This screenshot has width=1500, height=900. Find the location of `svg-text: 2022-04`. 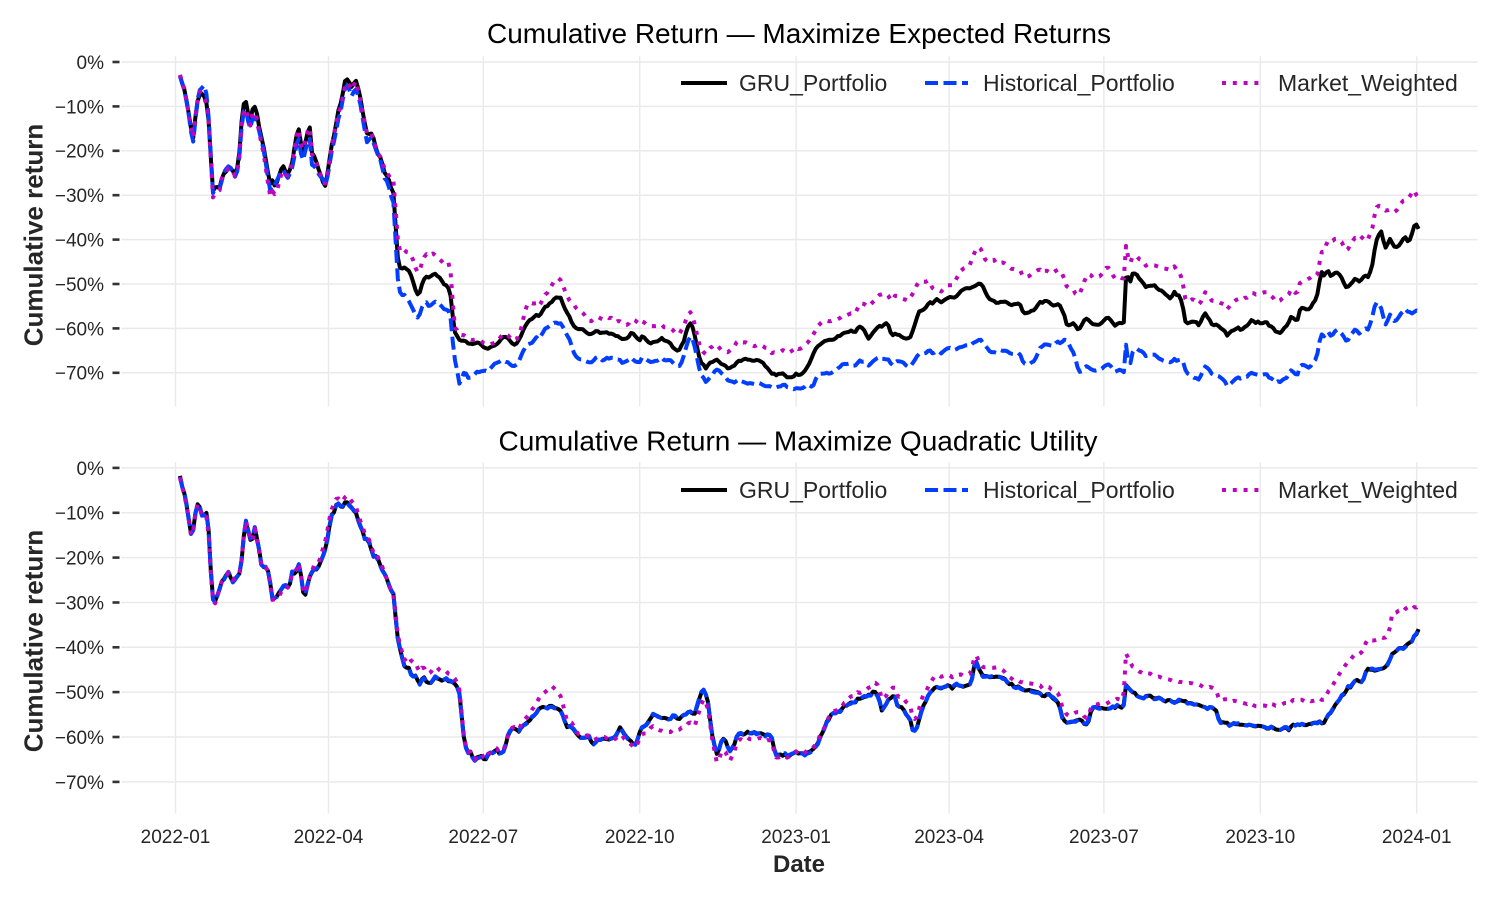

svg-text: 2022-04 is located at coordinates (329, 837).